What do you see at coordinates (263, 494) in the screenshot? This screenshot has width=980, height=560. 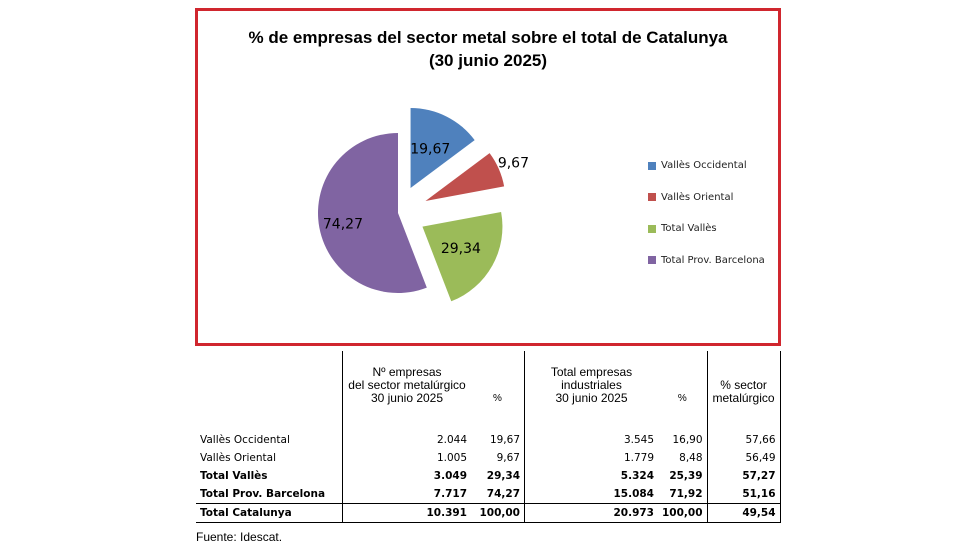 I see `row-label: Total Prov. Barcelona` at bounding box center [263, 494].